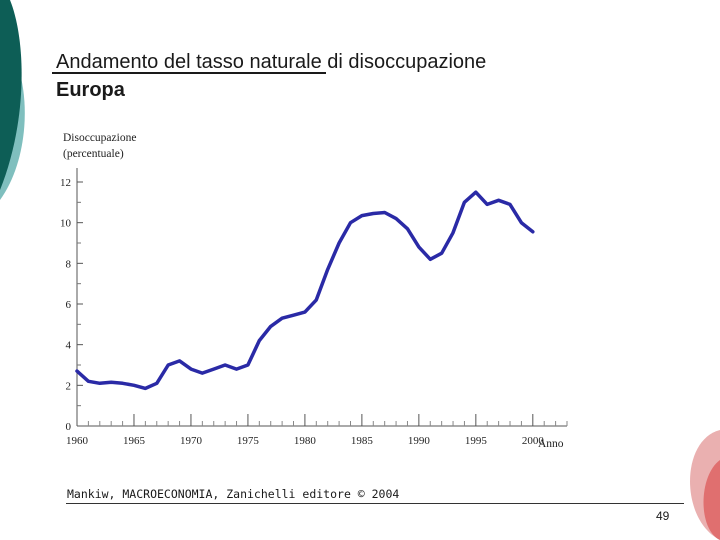 The height and width of the screenshot is (540, 720). I want to click on salmon-shape, so click(711, 500).